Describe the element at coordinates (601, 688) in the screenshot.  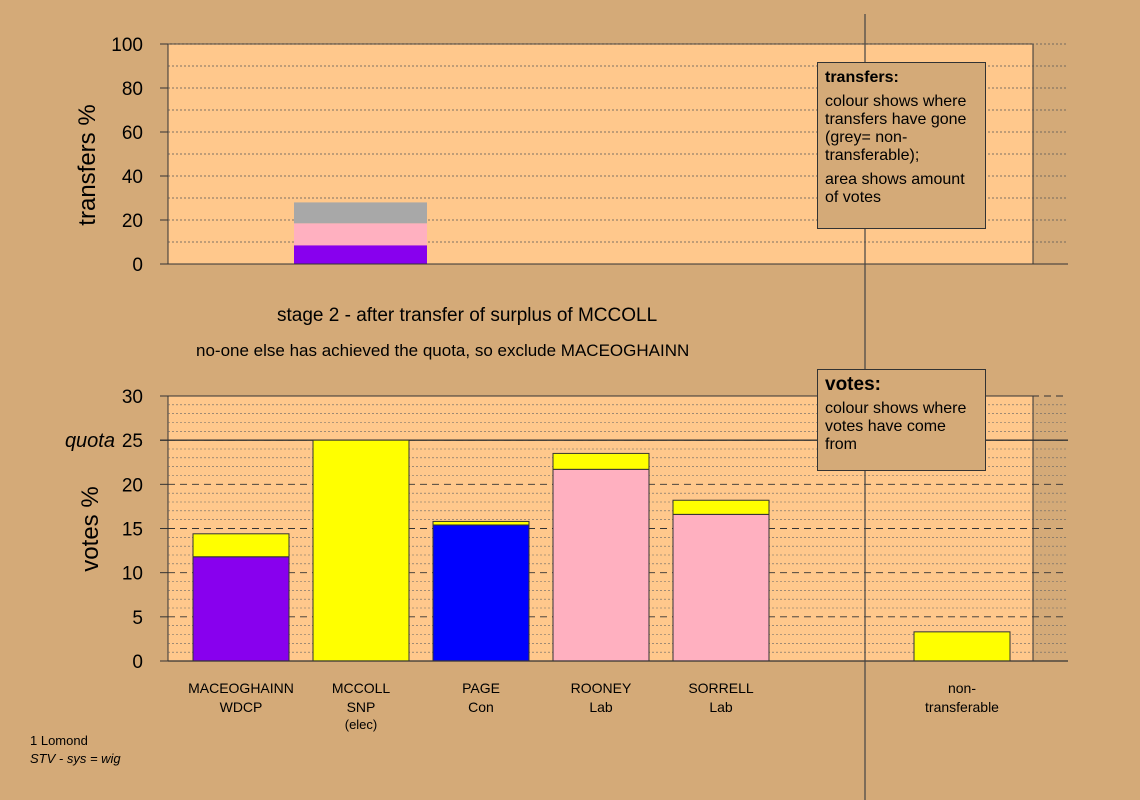
I see `candidate-name-label: ROONEY` at that location.